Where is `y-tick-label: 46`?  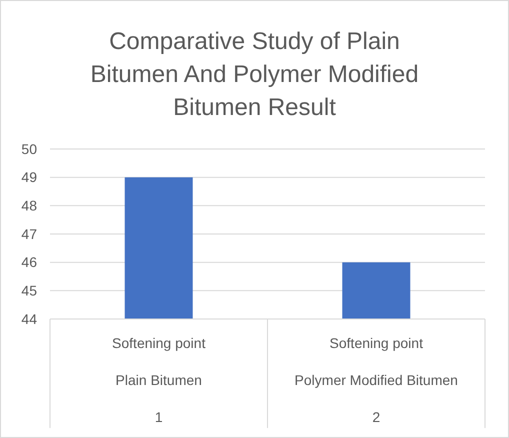
y-tick-label: 46 is located at coordinates (29, 262).